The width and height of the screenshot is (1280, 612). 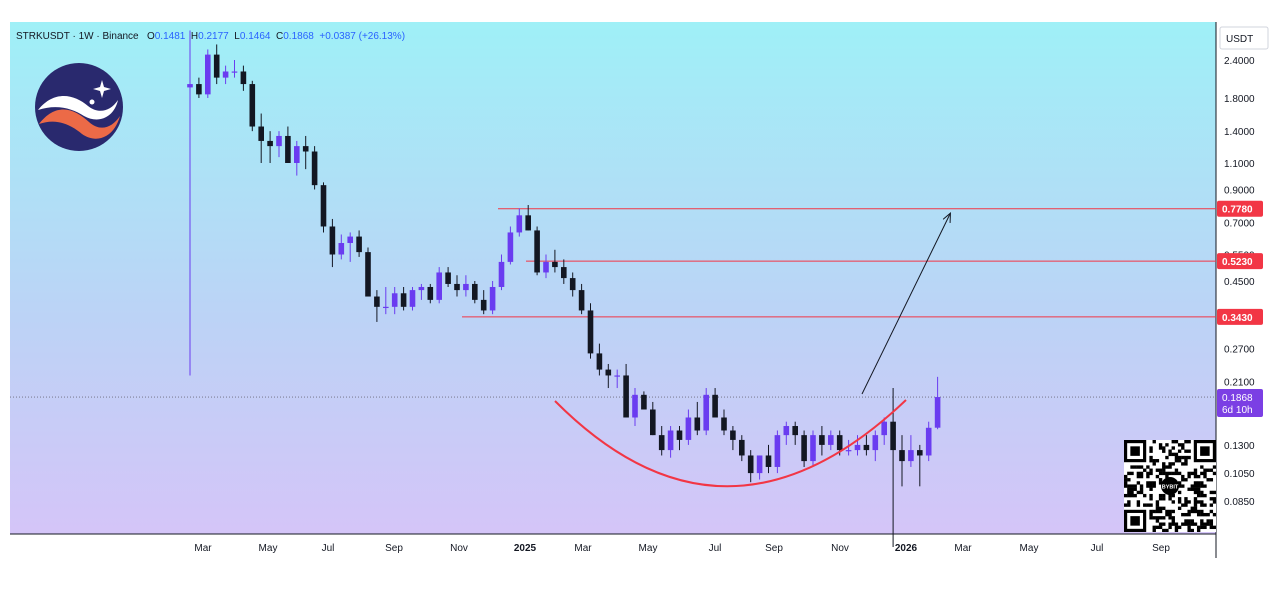 What do you see at coordinates (1170, 486) in the screenshot?
I see `bybit-qr-code: BYBIT` at bounding box center [1170, 486].